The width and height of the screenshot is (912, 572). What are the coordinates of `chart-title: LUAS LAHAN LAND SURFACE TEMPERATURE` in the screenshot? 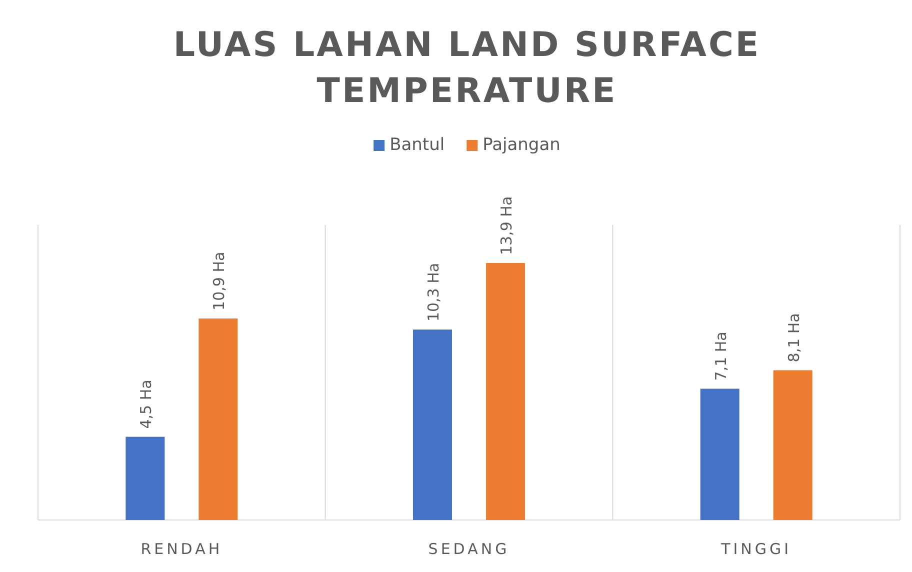 It's located at (467, 68).